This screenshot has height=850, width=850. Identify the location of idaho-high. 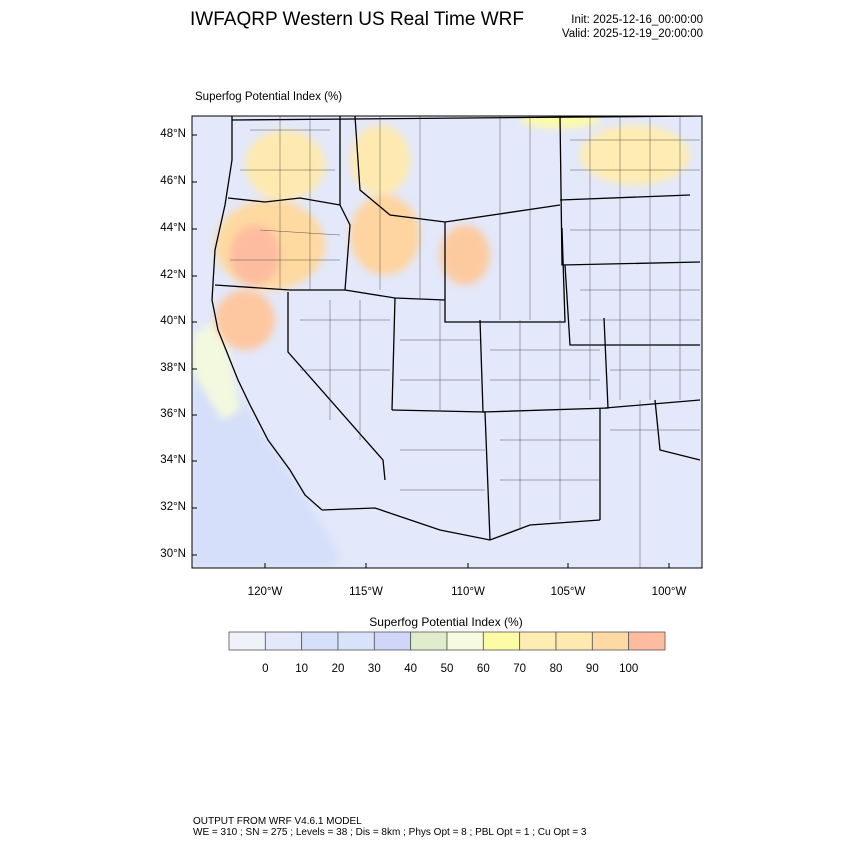
(385, 235).